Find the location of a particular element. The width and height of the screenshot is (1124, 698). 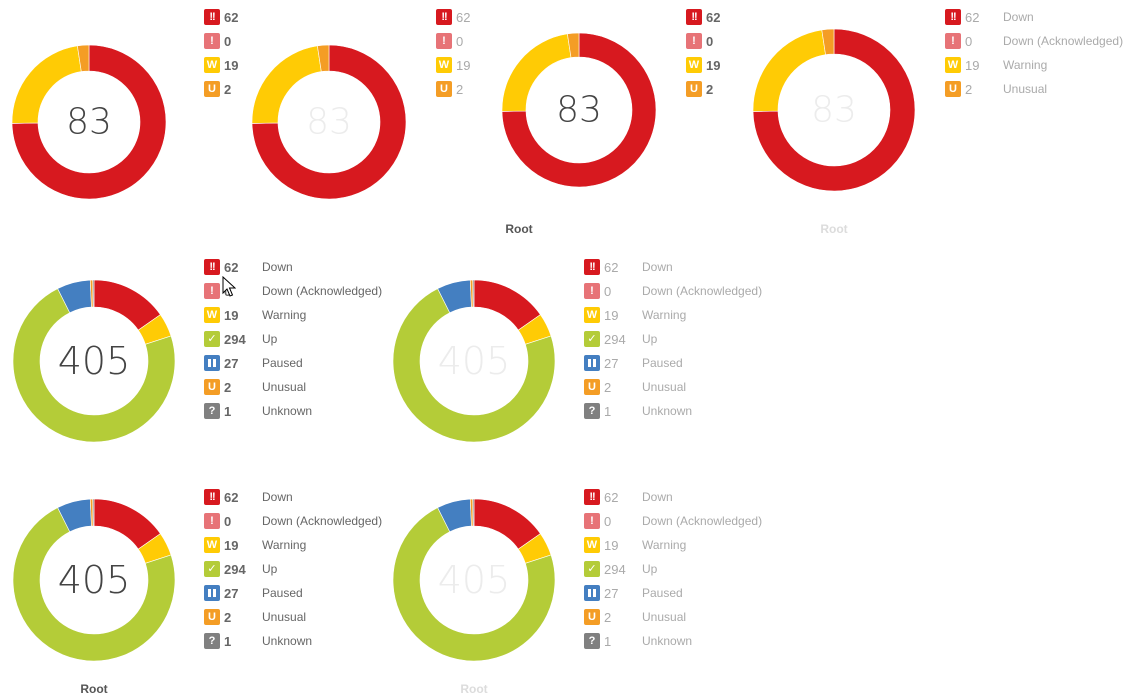

legend-label: Up is located at coordinates (650, 569).